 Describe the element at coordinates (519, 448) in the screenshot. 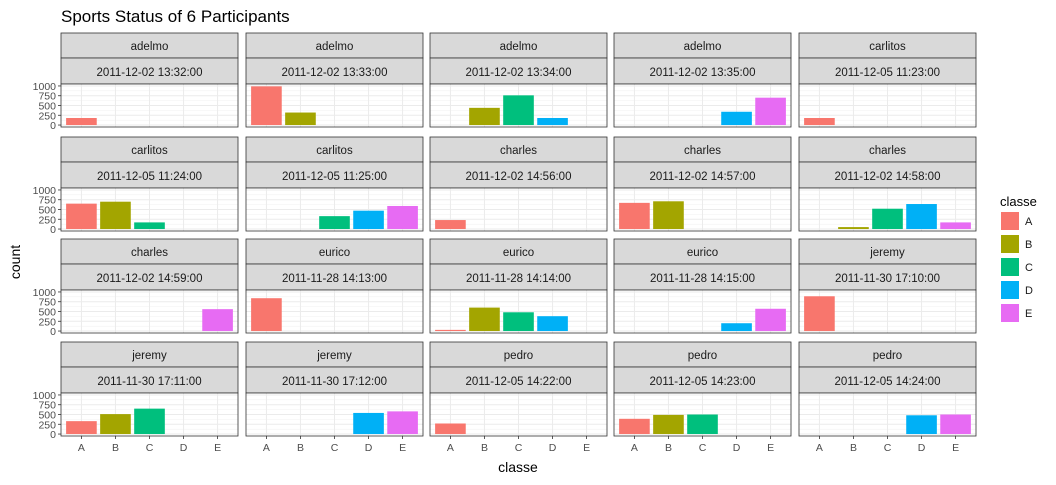

I see `x-tick-label: C` at that location.